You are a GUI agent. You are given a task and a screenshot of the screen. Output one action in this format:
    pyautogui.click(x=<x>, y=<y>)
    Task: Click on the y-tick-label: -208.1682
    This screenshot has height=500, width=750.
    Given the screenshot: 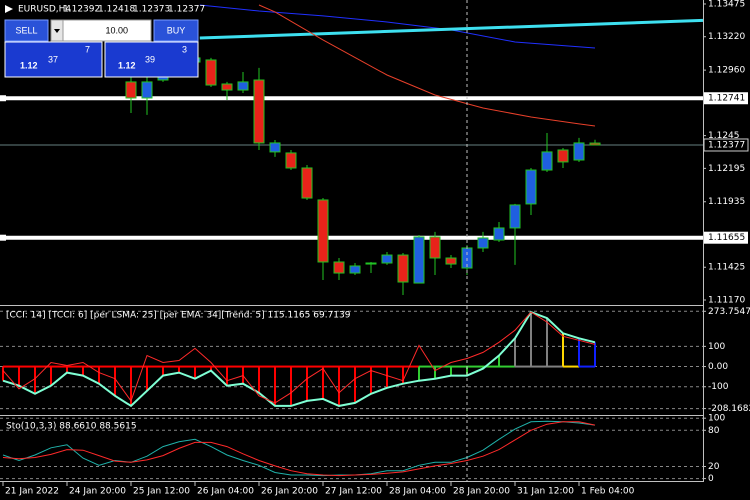 What is the action you would take?
    pyautogui.click(x=729, y=409)
    